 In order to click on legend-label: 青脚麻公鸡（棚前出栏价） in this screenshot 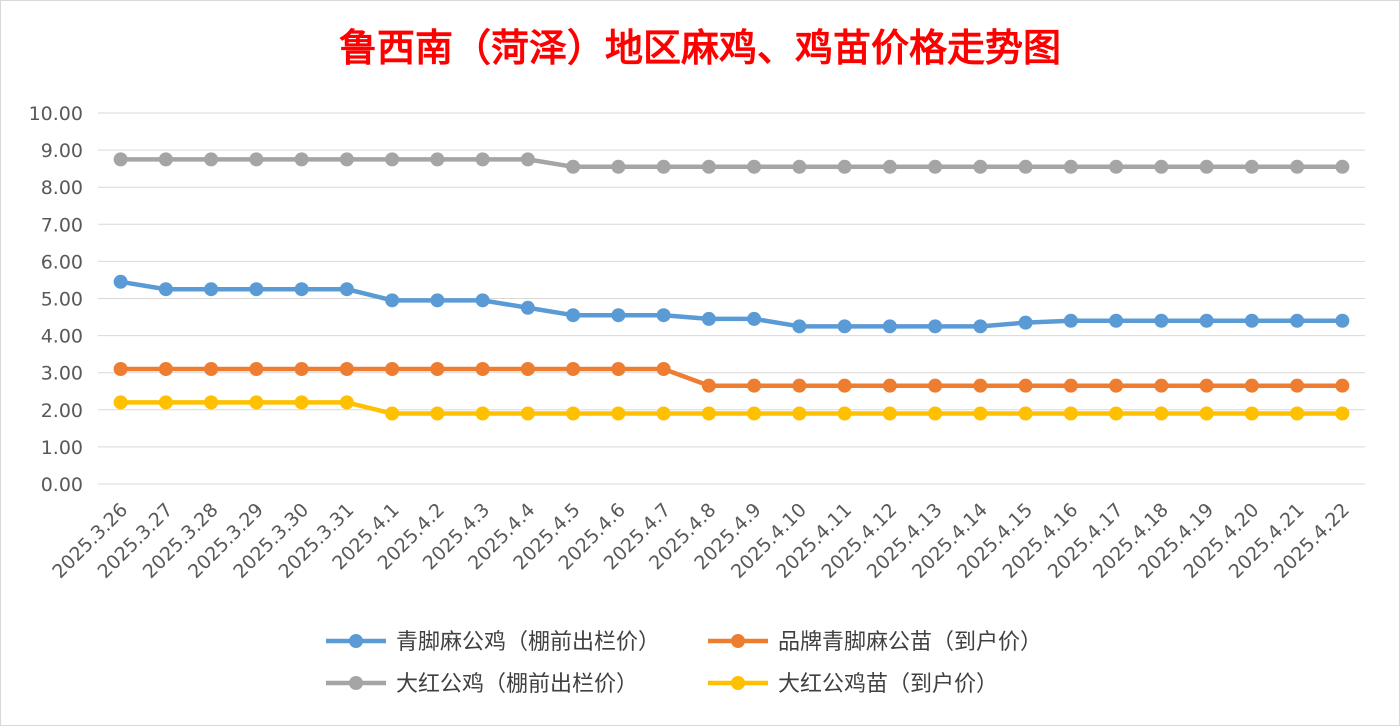, I will do `click(528, 642)`.